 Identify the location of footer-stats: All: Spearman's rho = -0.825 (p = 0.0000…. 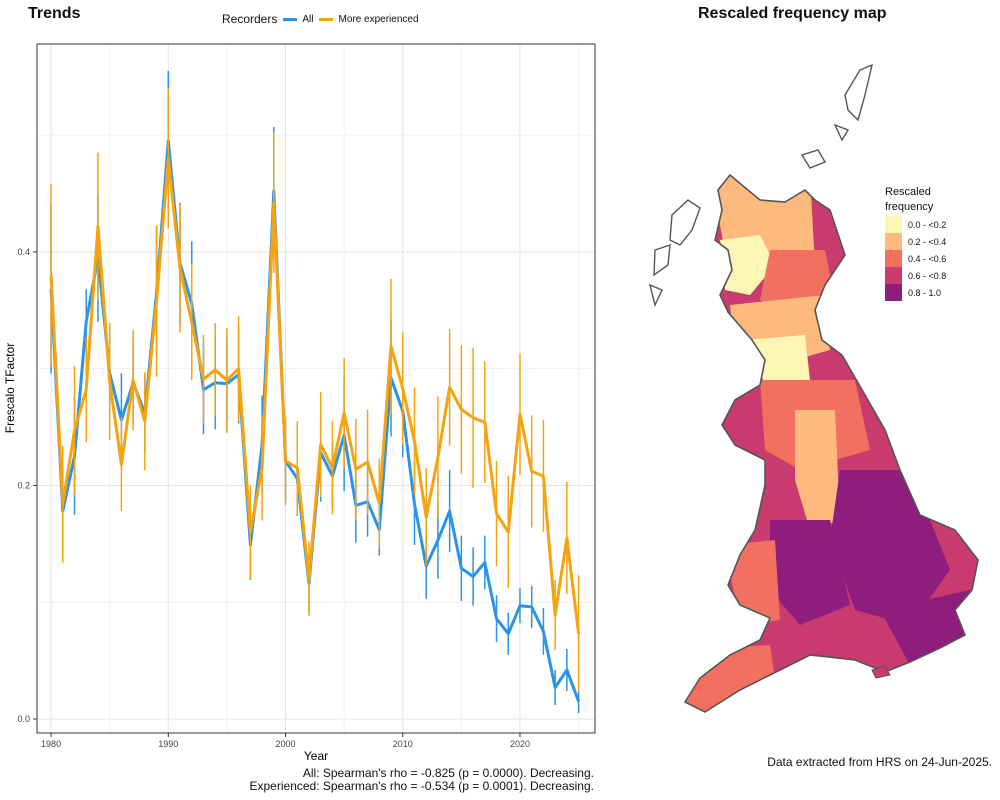
(422, 780).